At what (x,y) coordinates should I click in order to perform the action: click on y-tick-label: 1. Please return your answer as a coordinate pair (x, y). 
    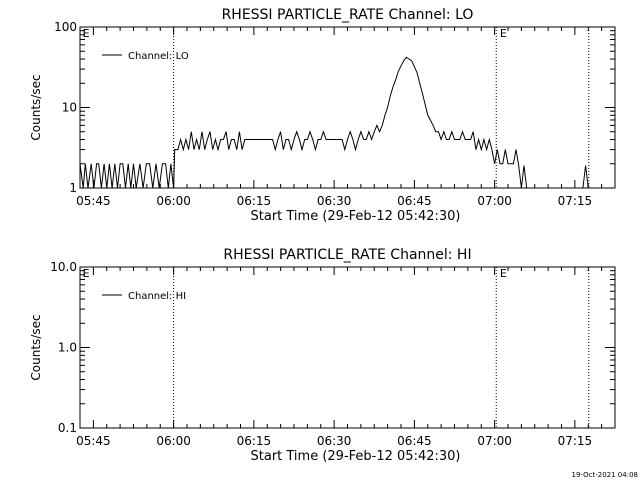
    Looking at the image, I should click on (73, 188).